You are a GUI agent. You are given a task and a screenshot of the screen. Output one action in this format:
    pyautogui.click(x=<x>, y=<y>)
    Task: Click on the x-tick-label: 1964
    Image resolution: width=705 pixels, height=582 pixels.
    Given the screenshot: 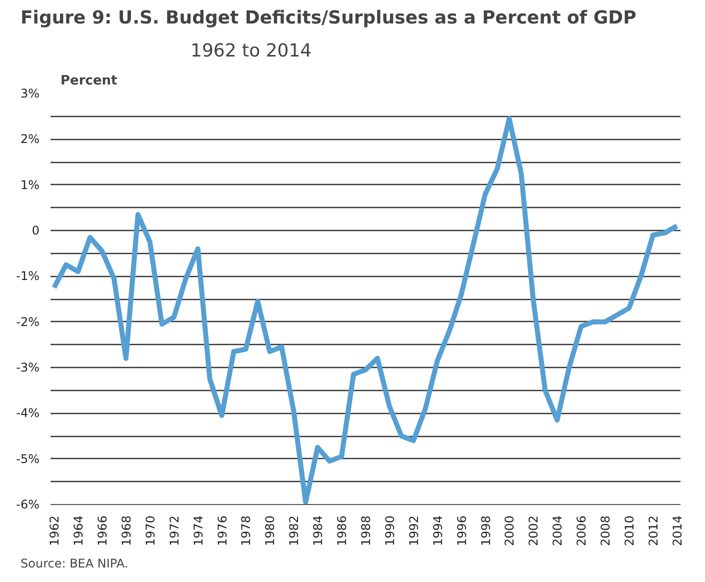 What is the action you would take?
    pyautogui.click(x=79, y=530)
    